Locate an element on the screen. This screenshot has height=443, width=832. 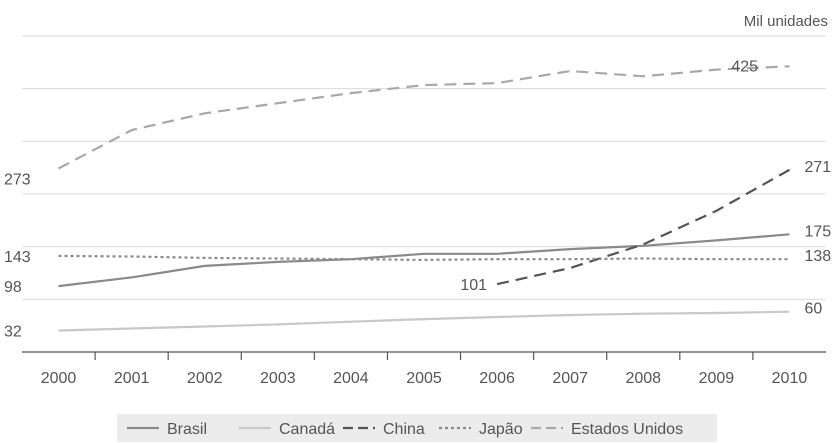
data-label: 32 is located at coordinates (13, 331).